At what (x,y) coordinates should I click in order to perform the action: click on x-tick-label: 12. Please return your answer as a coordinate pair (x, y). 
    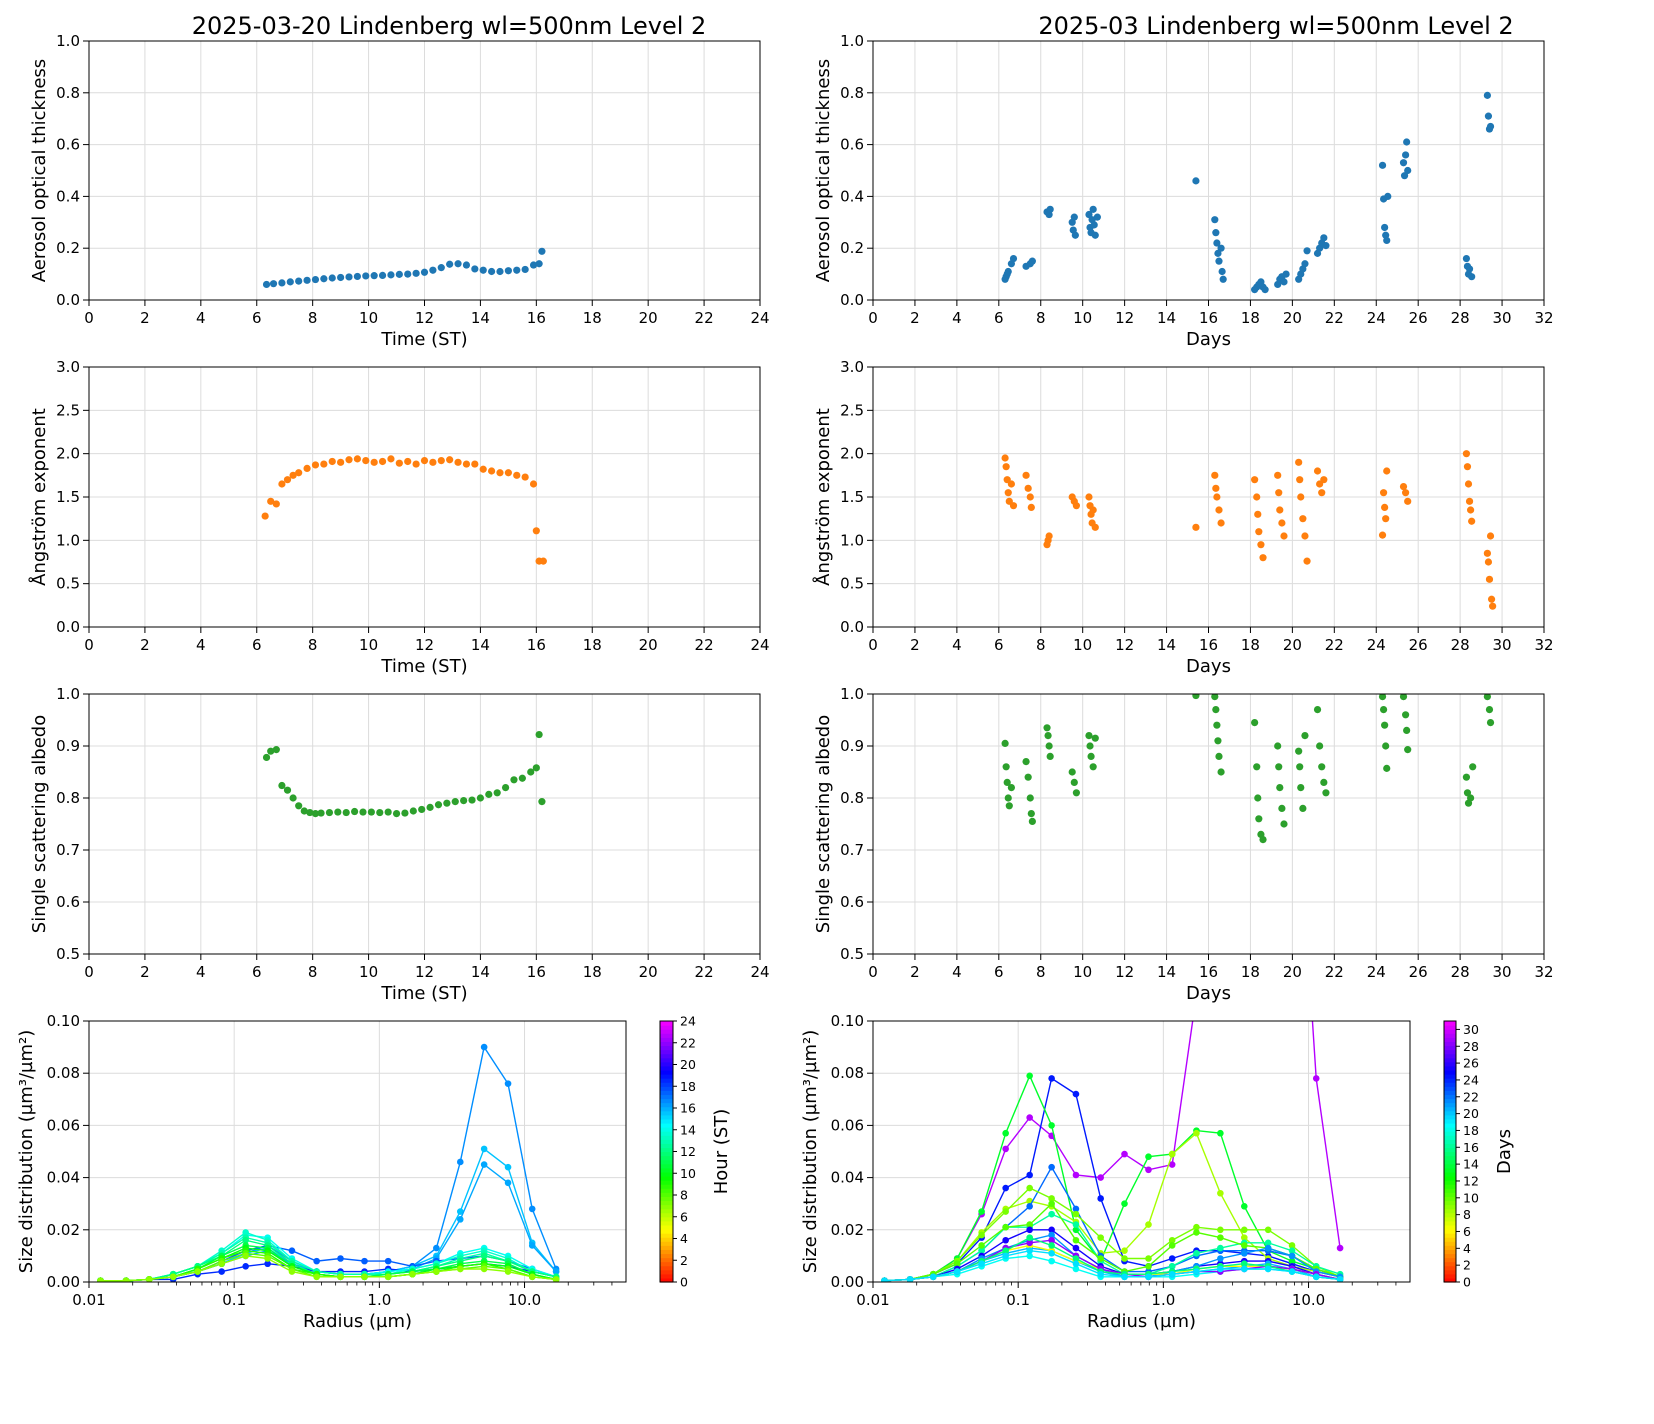
    Looking at the image, I should click on (424, 972).